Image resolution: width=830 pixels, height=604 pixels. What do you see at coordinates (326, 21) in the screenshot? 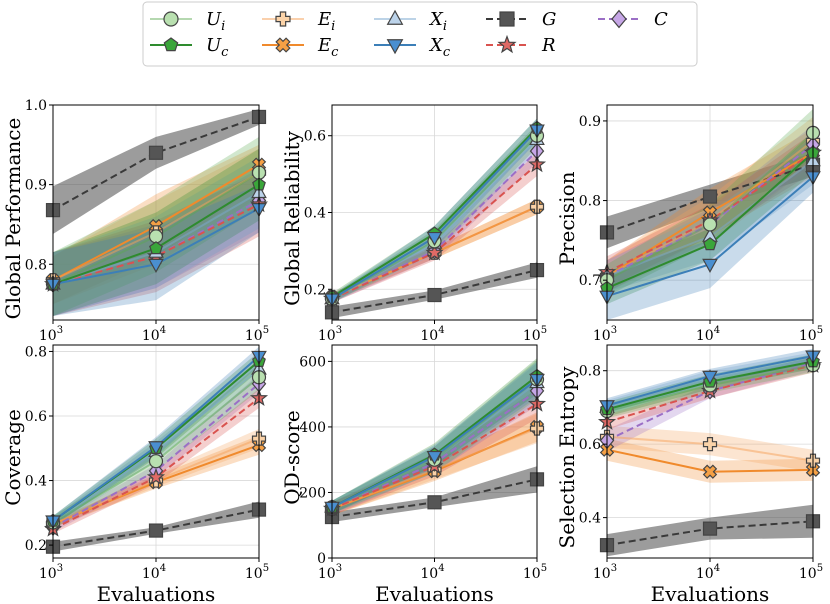
I see `legend-label: Ei` at bounding box center [326, 21].